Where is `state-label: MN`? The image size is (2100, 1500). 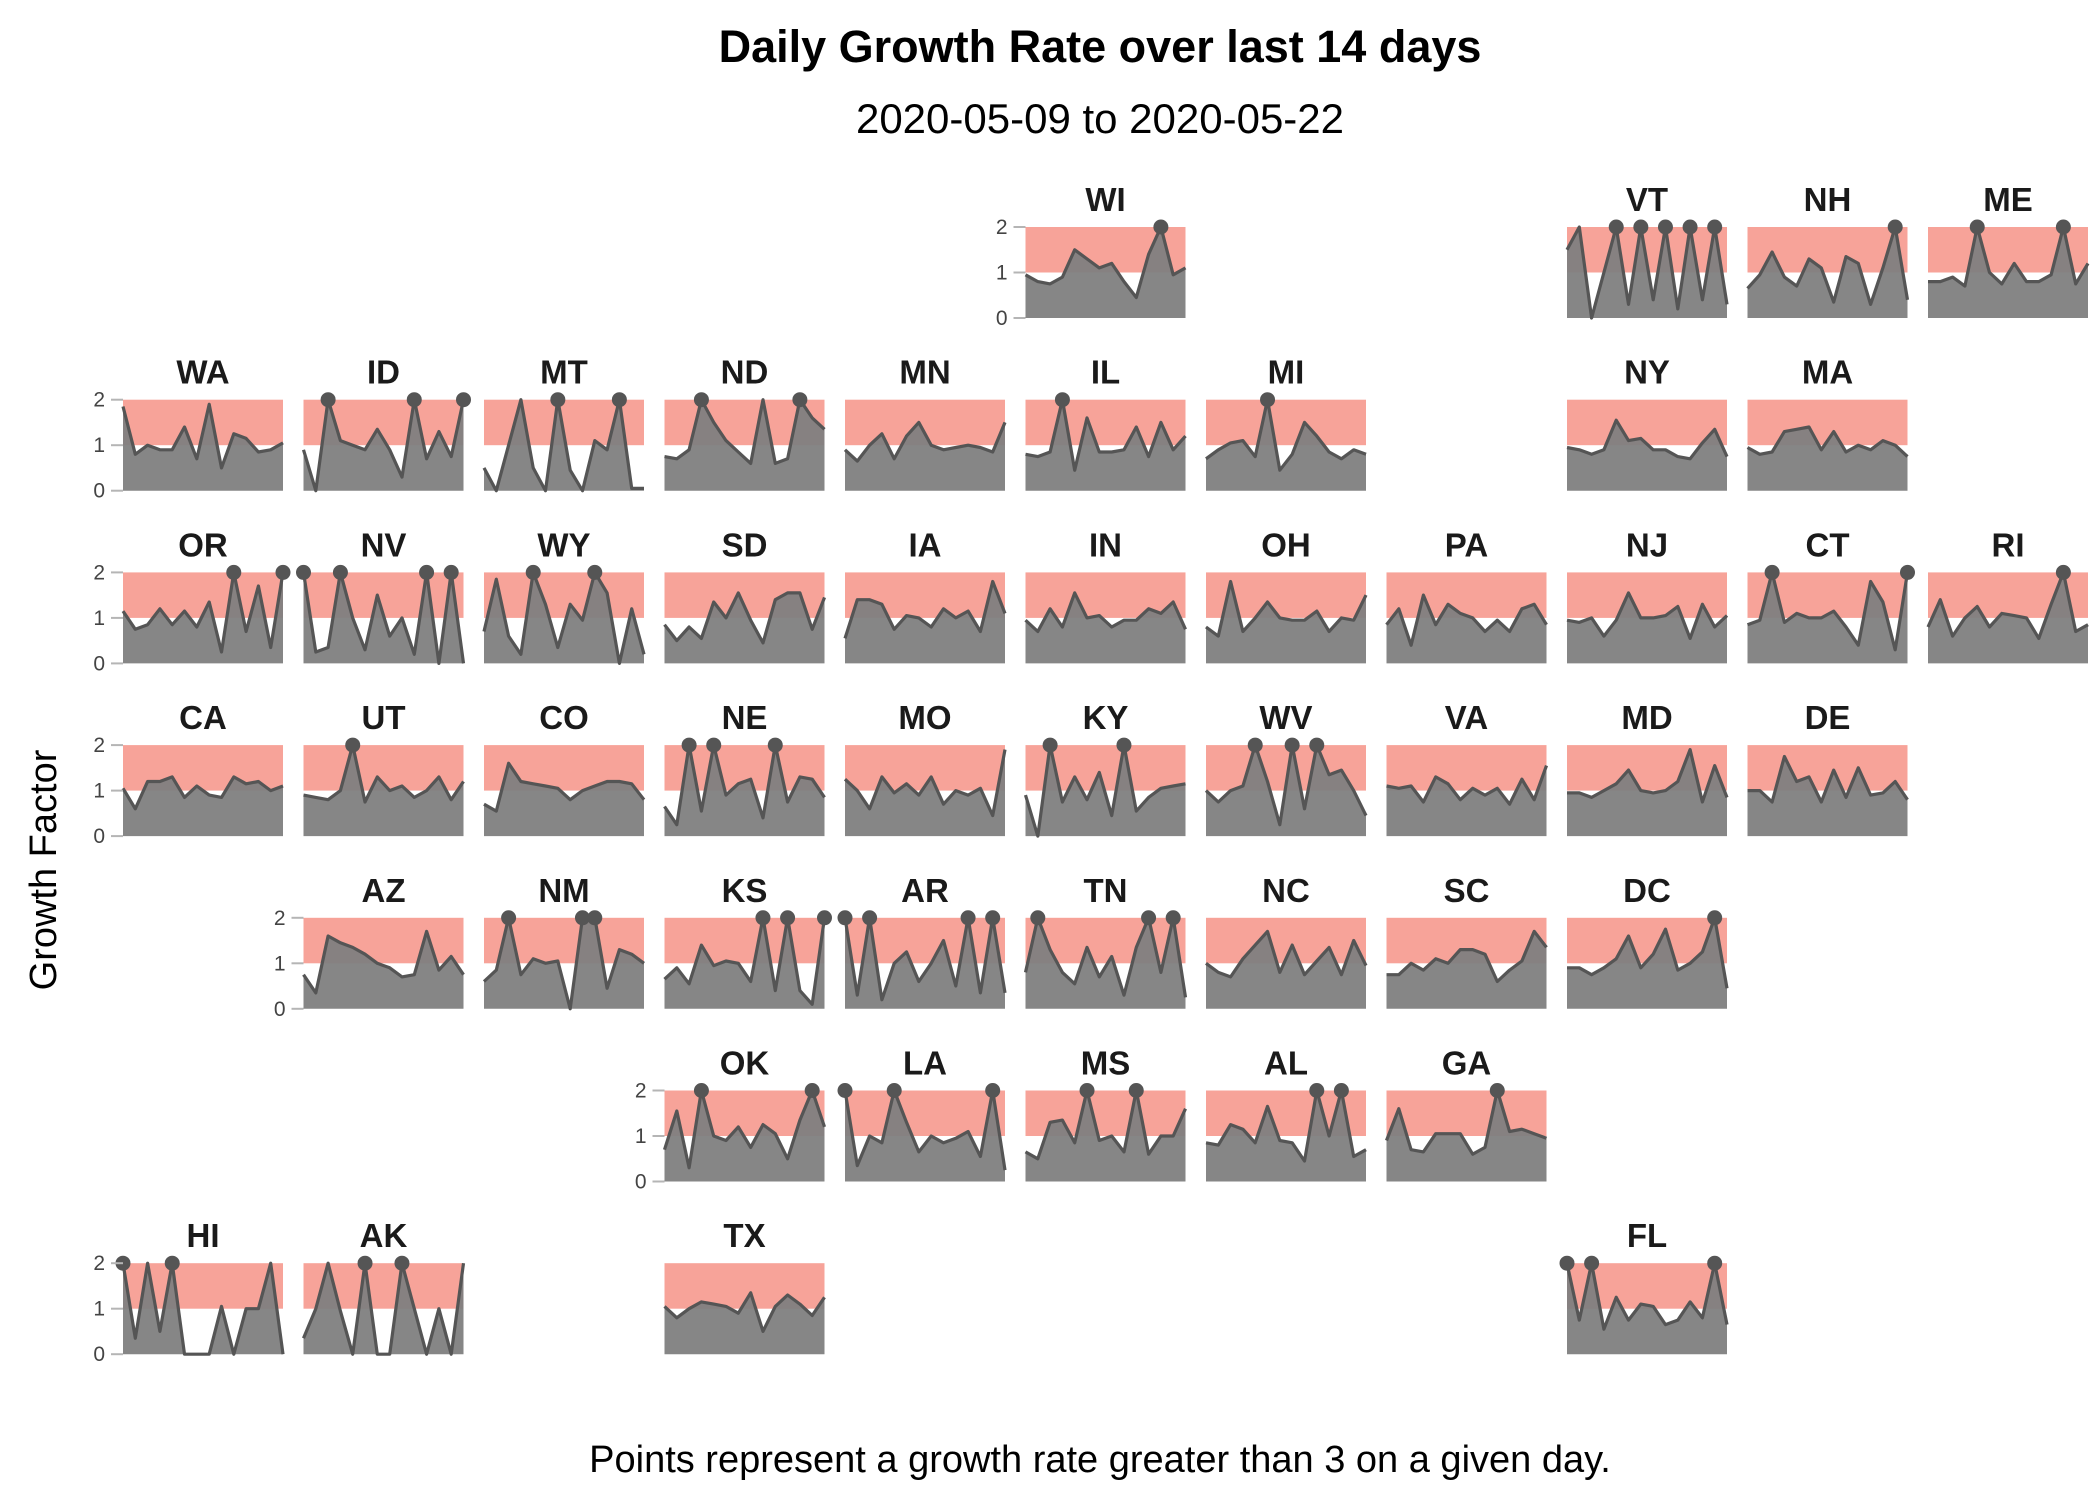
state-label: MN is located at coordinates (924, 372).